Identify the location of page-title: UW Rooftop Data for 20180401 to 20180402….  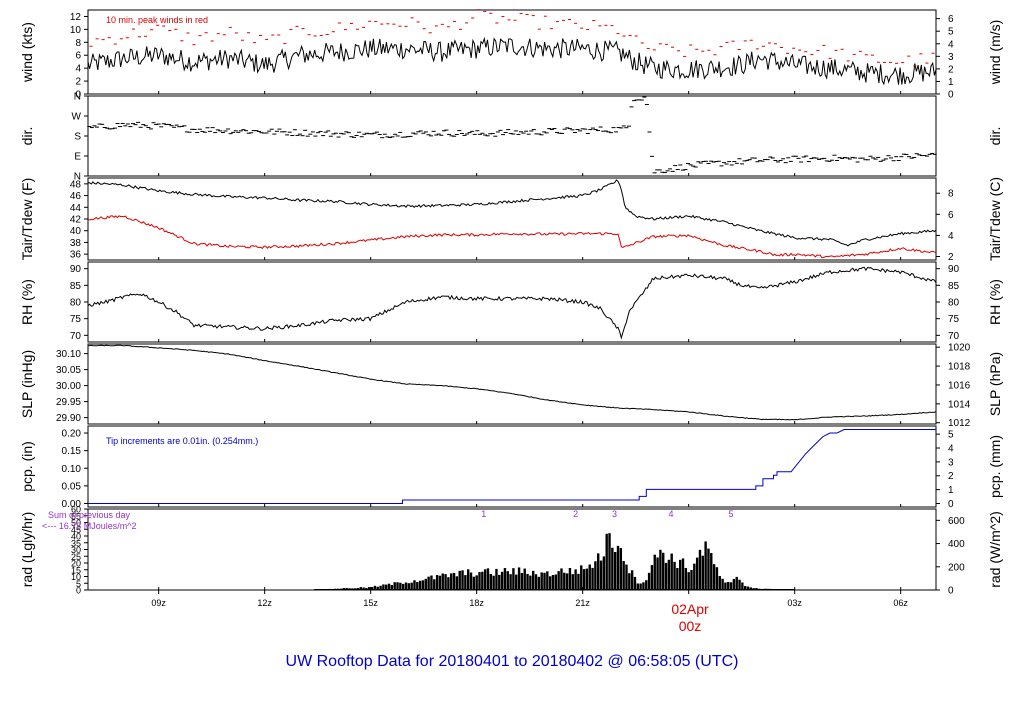
(512, 661).